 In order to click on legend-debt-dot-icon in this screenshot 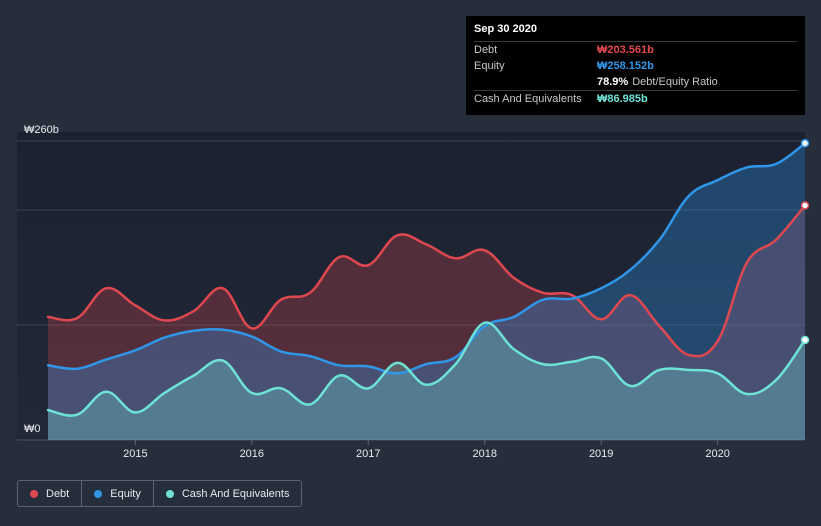, I will do `click(34, 493)`.